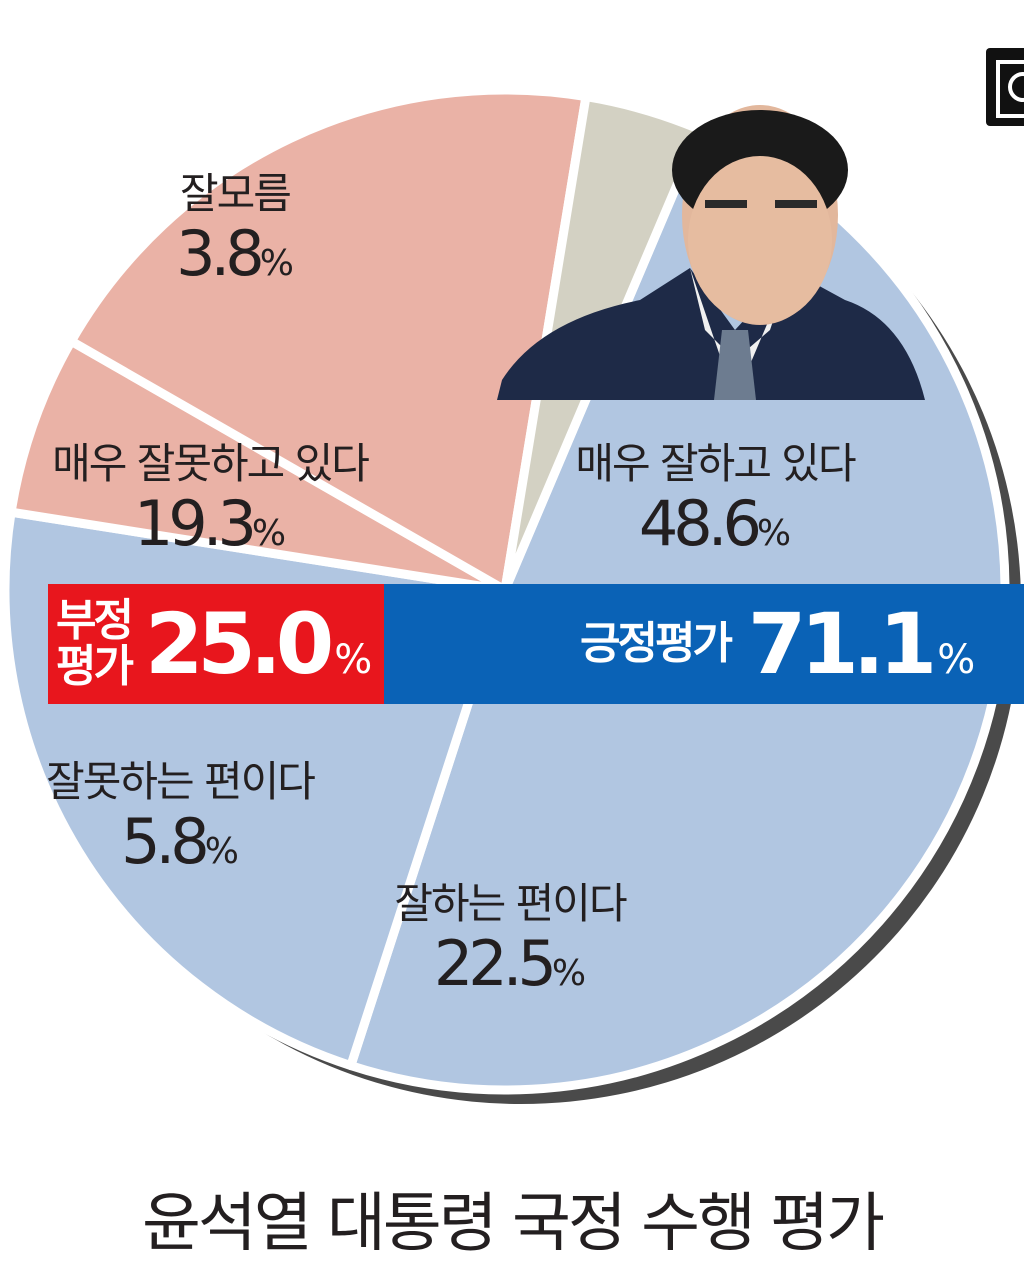  Describe the element at coordinates (656, 643) in the screenshot. I see `positive-caption: 긍정평가` at that location.